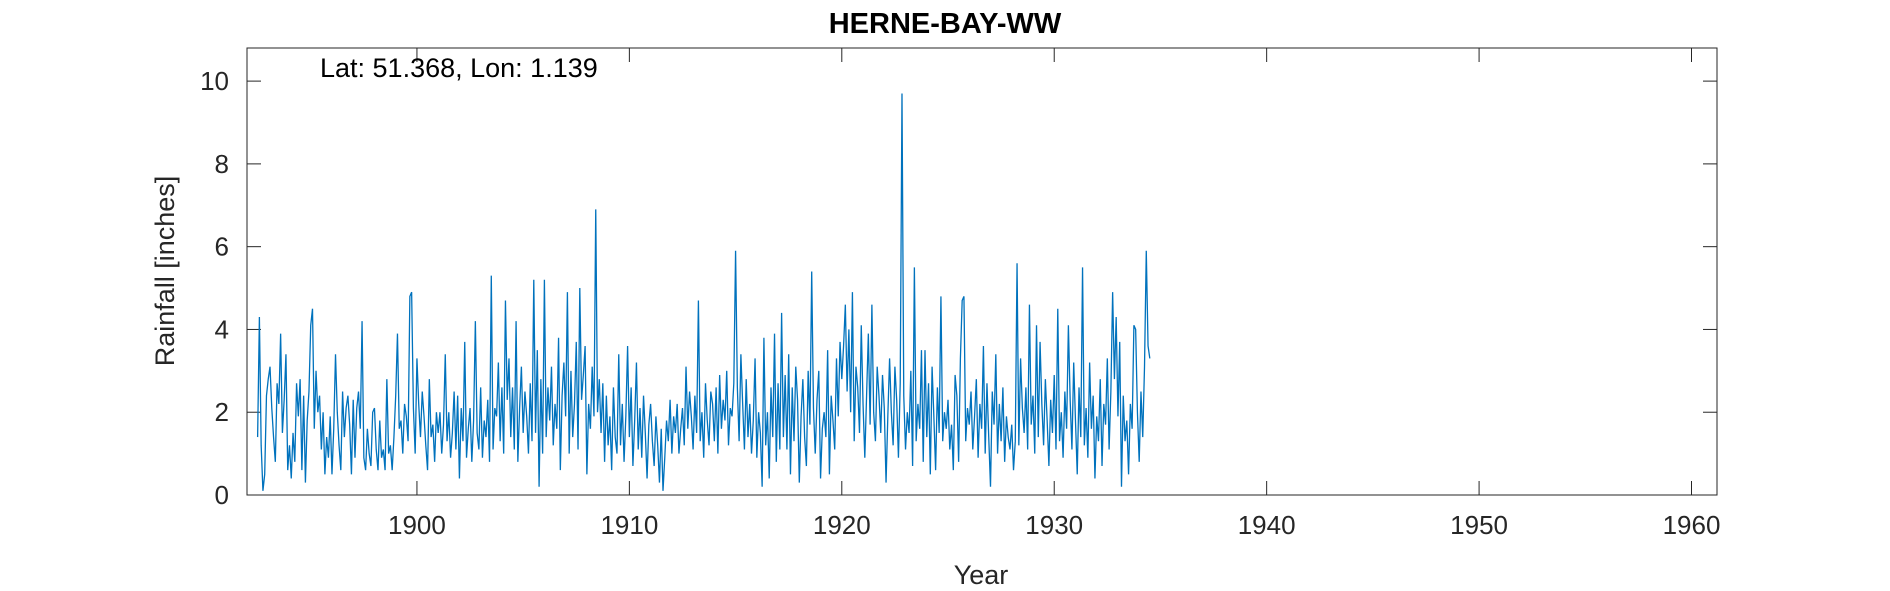 The height and width of the screenshot is (591, 1890). What do you see at coordinates (629, 525) in the screenshot?
I see `x-tick-label: 1910` at bounding box center [629, 525].